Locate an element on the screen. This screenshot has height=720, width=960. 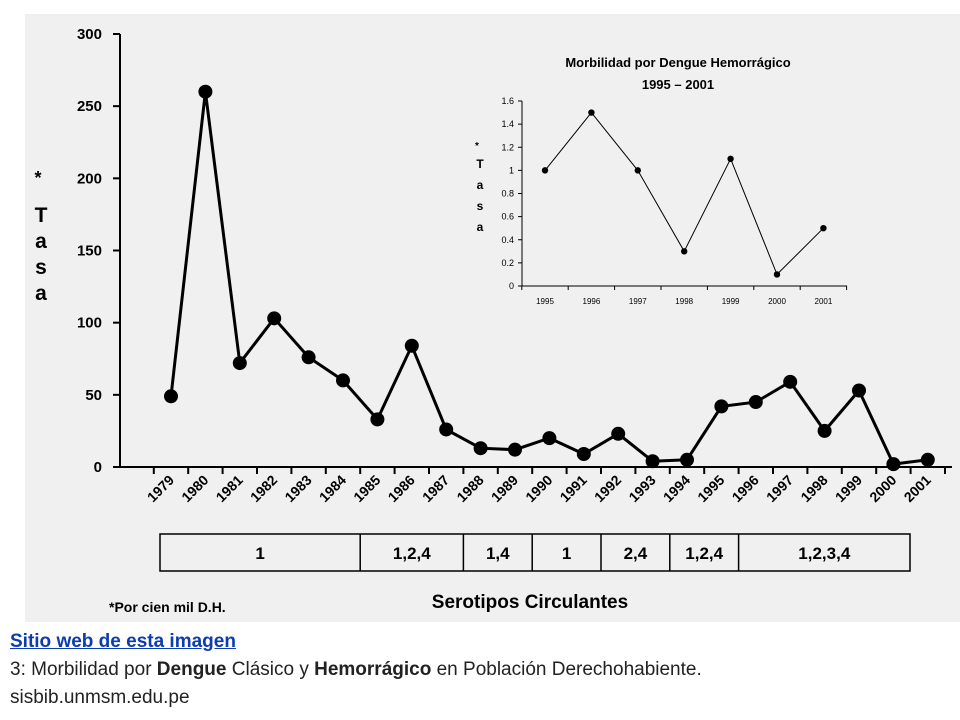
main-y-axis-label-letter: s is located at coordinates (41, 267).